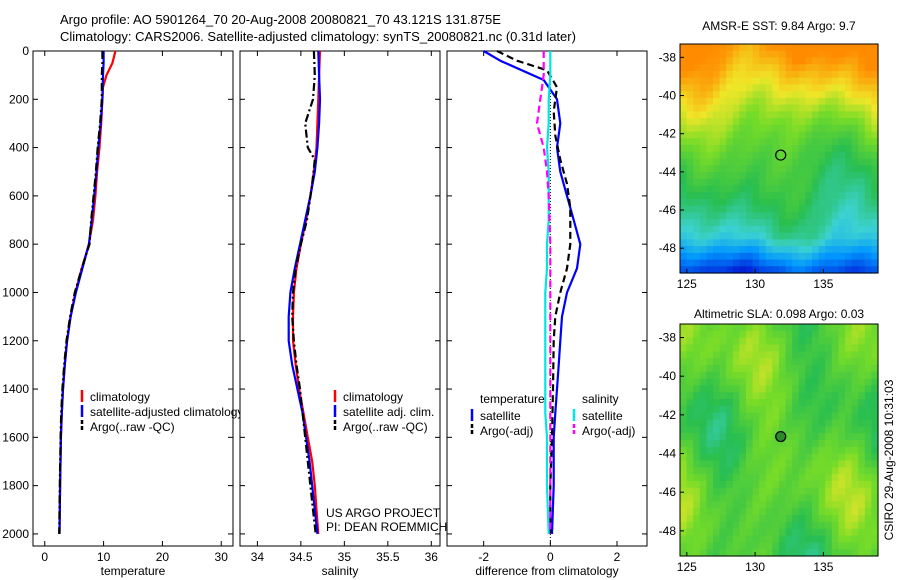 The height and width of the screenshot is (580, 900). I want to click on map-y-tick-label-sst: -48, so click(668, 248).